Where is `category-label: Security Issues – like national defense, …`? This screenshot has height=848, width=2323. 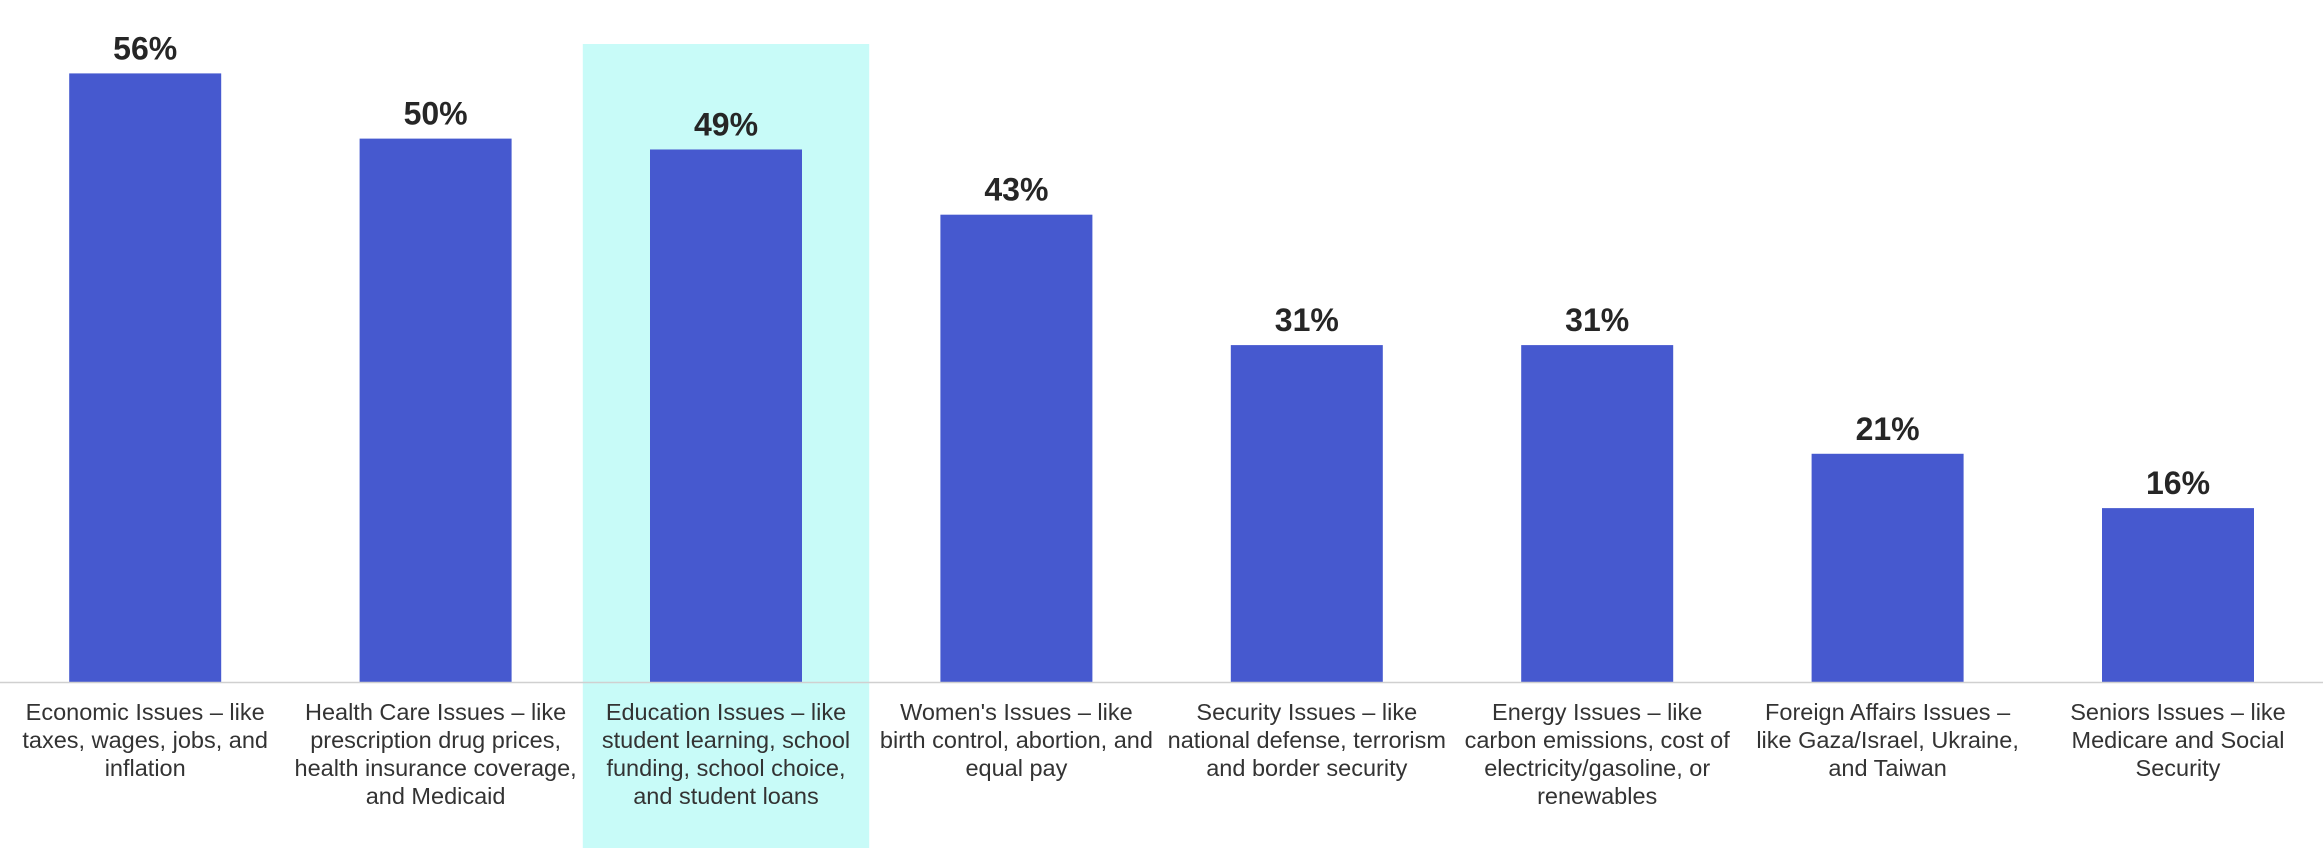
category-label: Security Issues – like national defense, … is located at coordinates (1307, 740).